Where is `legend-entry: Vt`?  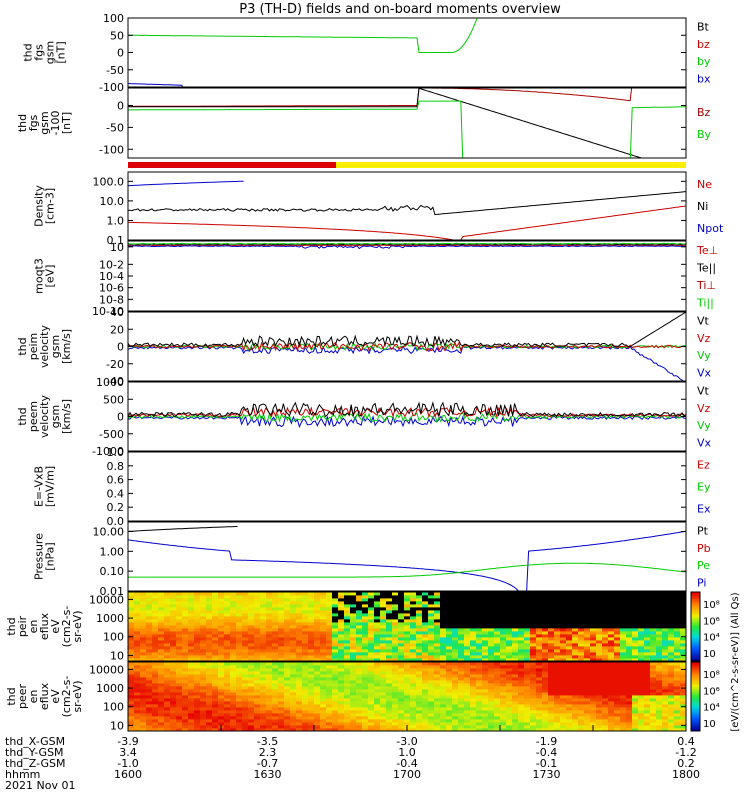 legend-entry: Vt is located at coordinates (703, 321).